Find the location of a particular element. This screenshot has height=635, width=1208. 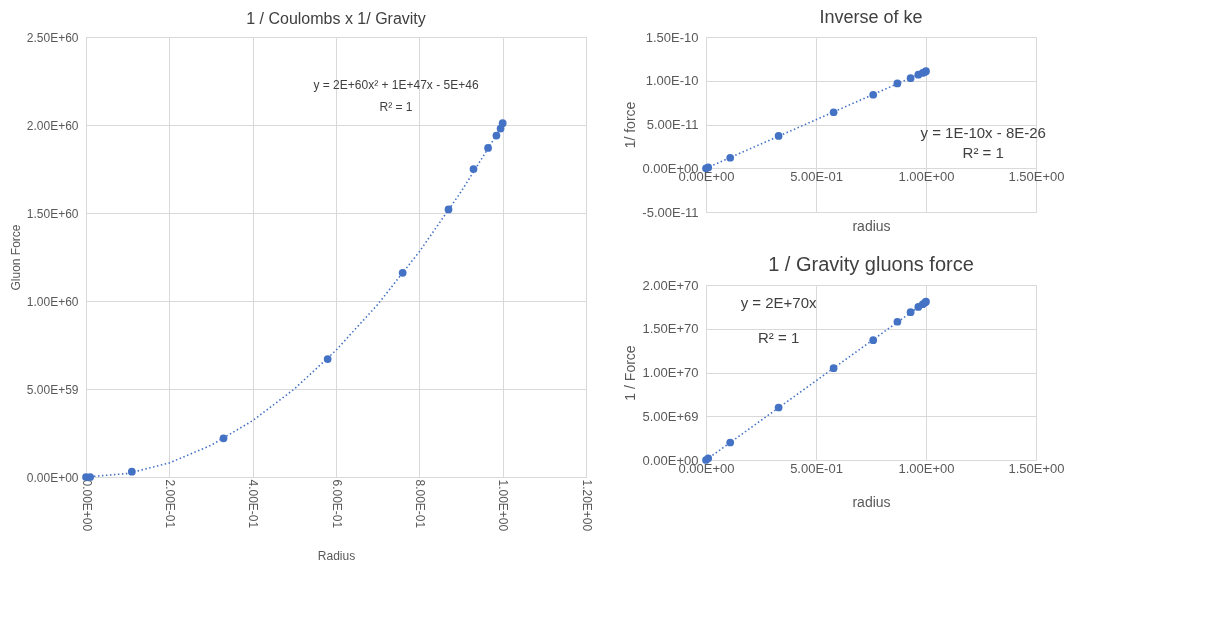

x-tick-label: 8.00E-01 is located at coordinates (419, 504).